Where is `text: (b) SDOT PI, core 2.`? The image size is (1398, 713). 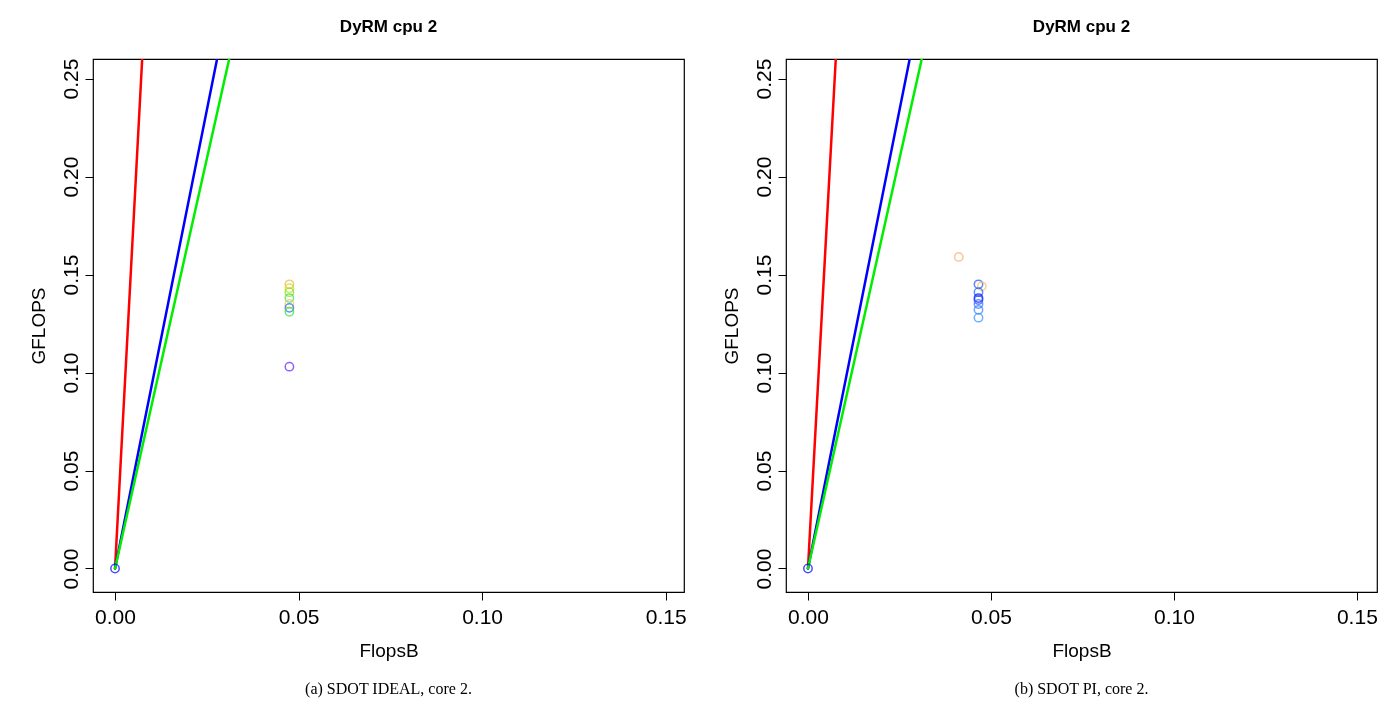
text: (b) SDOT PI, core 2. is located at coordinates (1081, 689).